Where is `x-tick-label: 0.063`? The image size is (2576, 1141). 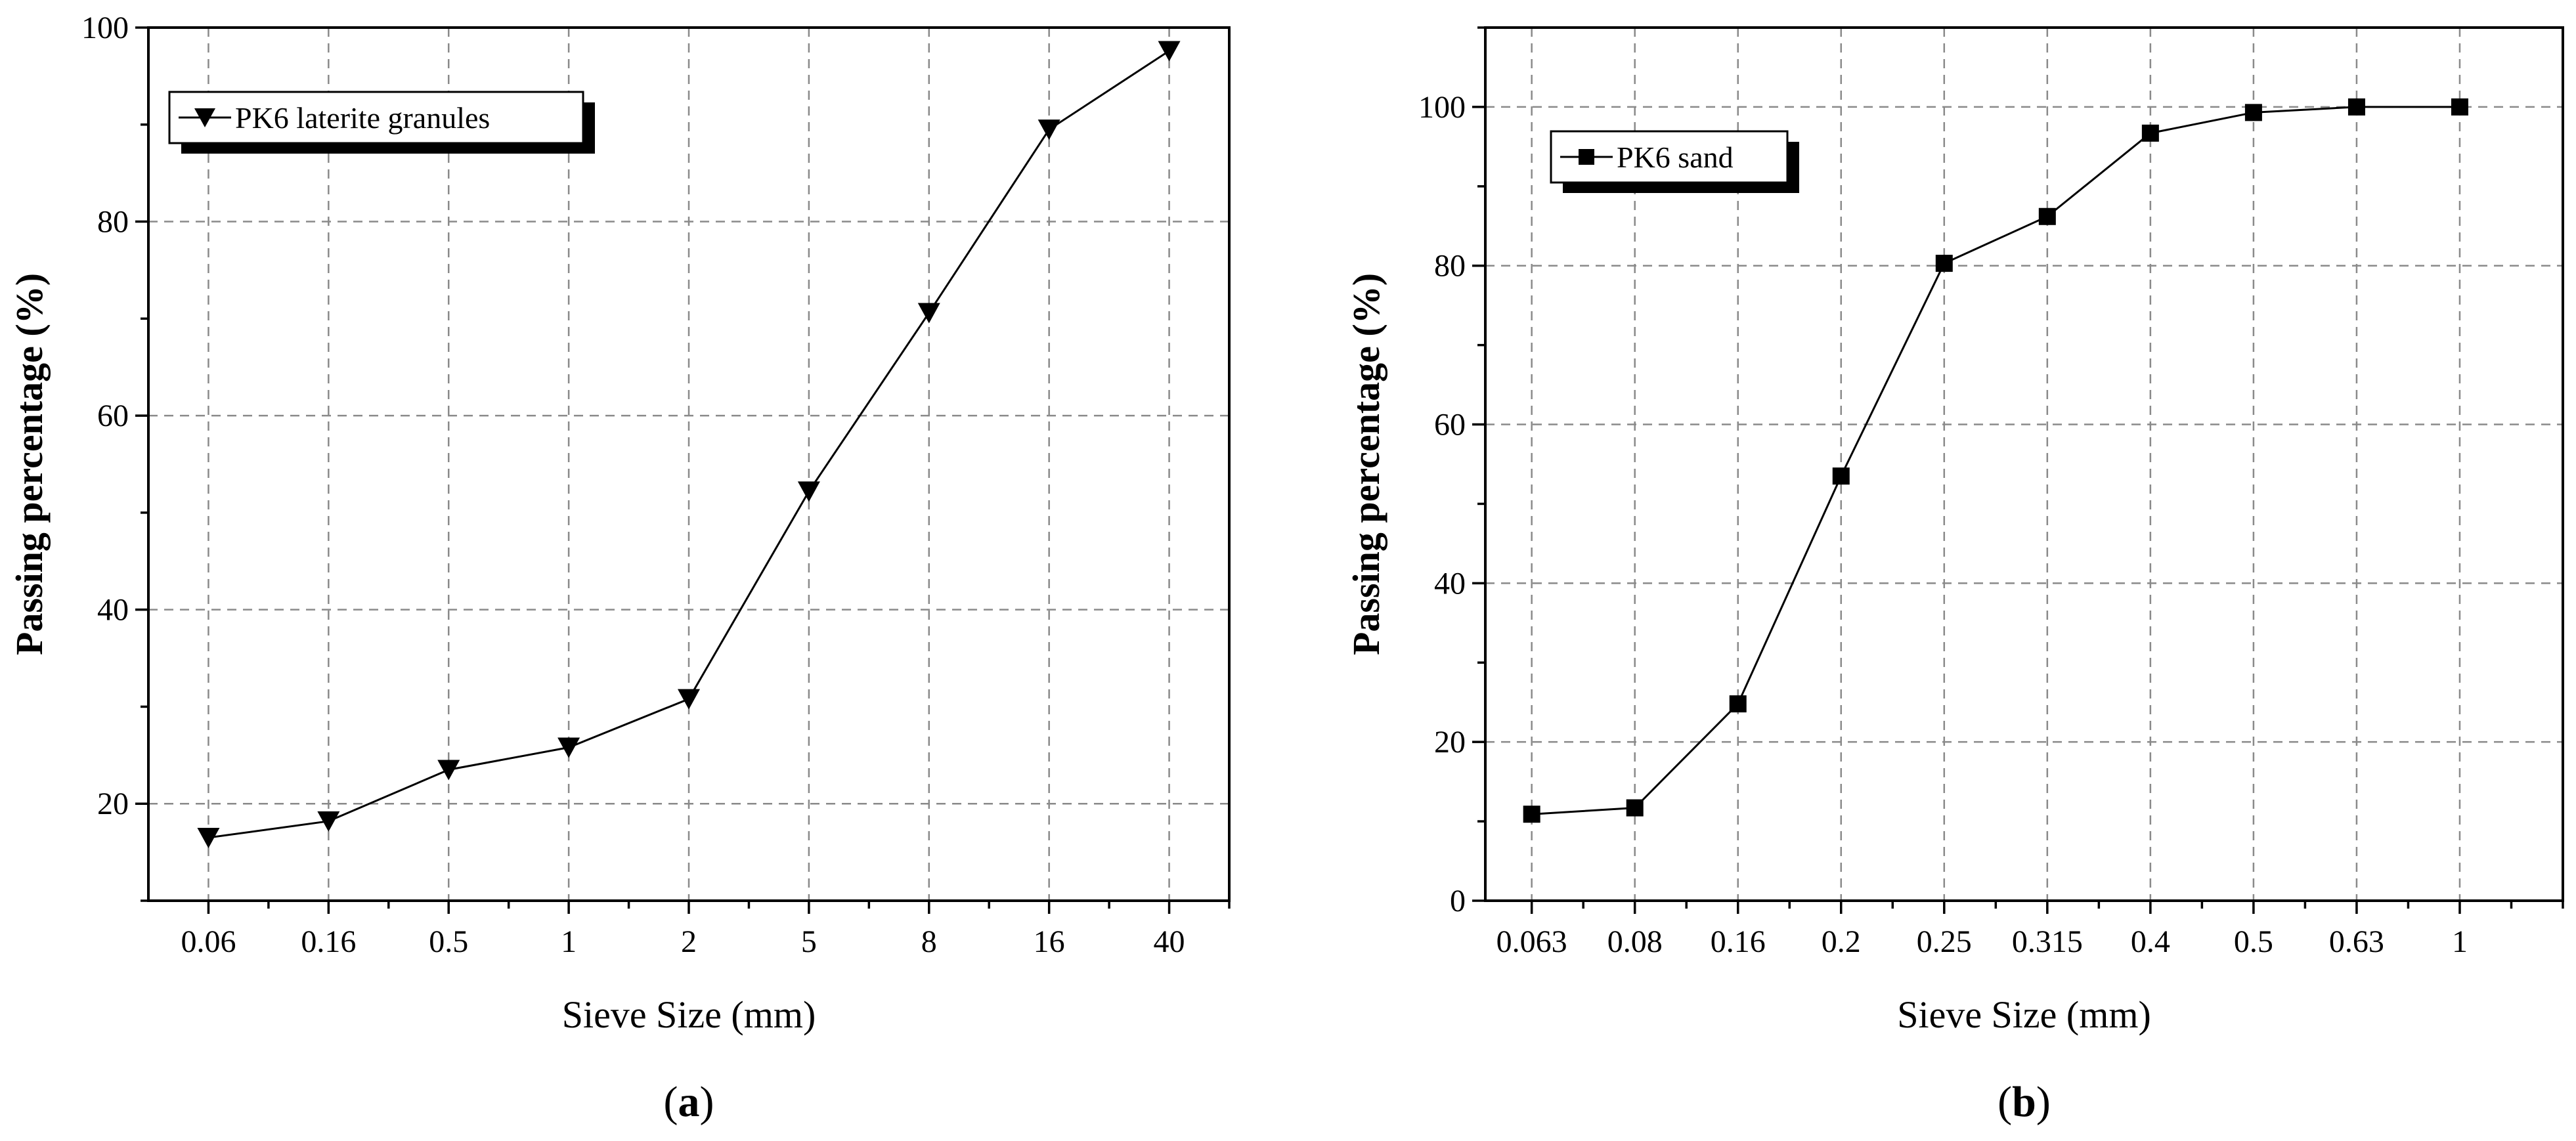 x-tick-label: 0.063 is located at coordinates (1532, 941).